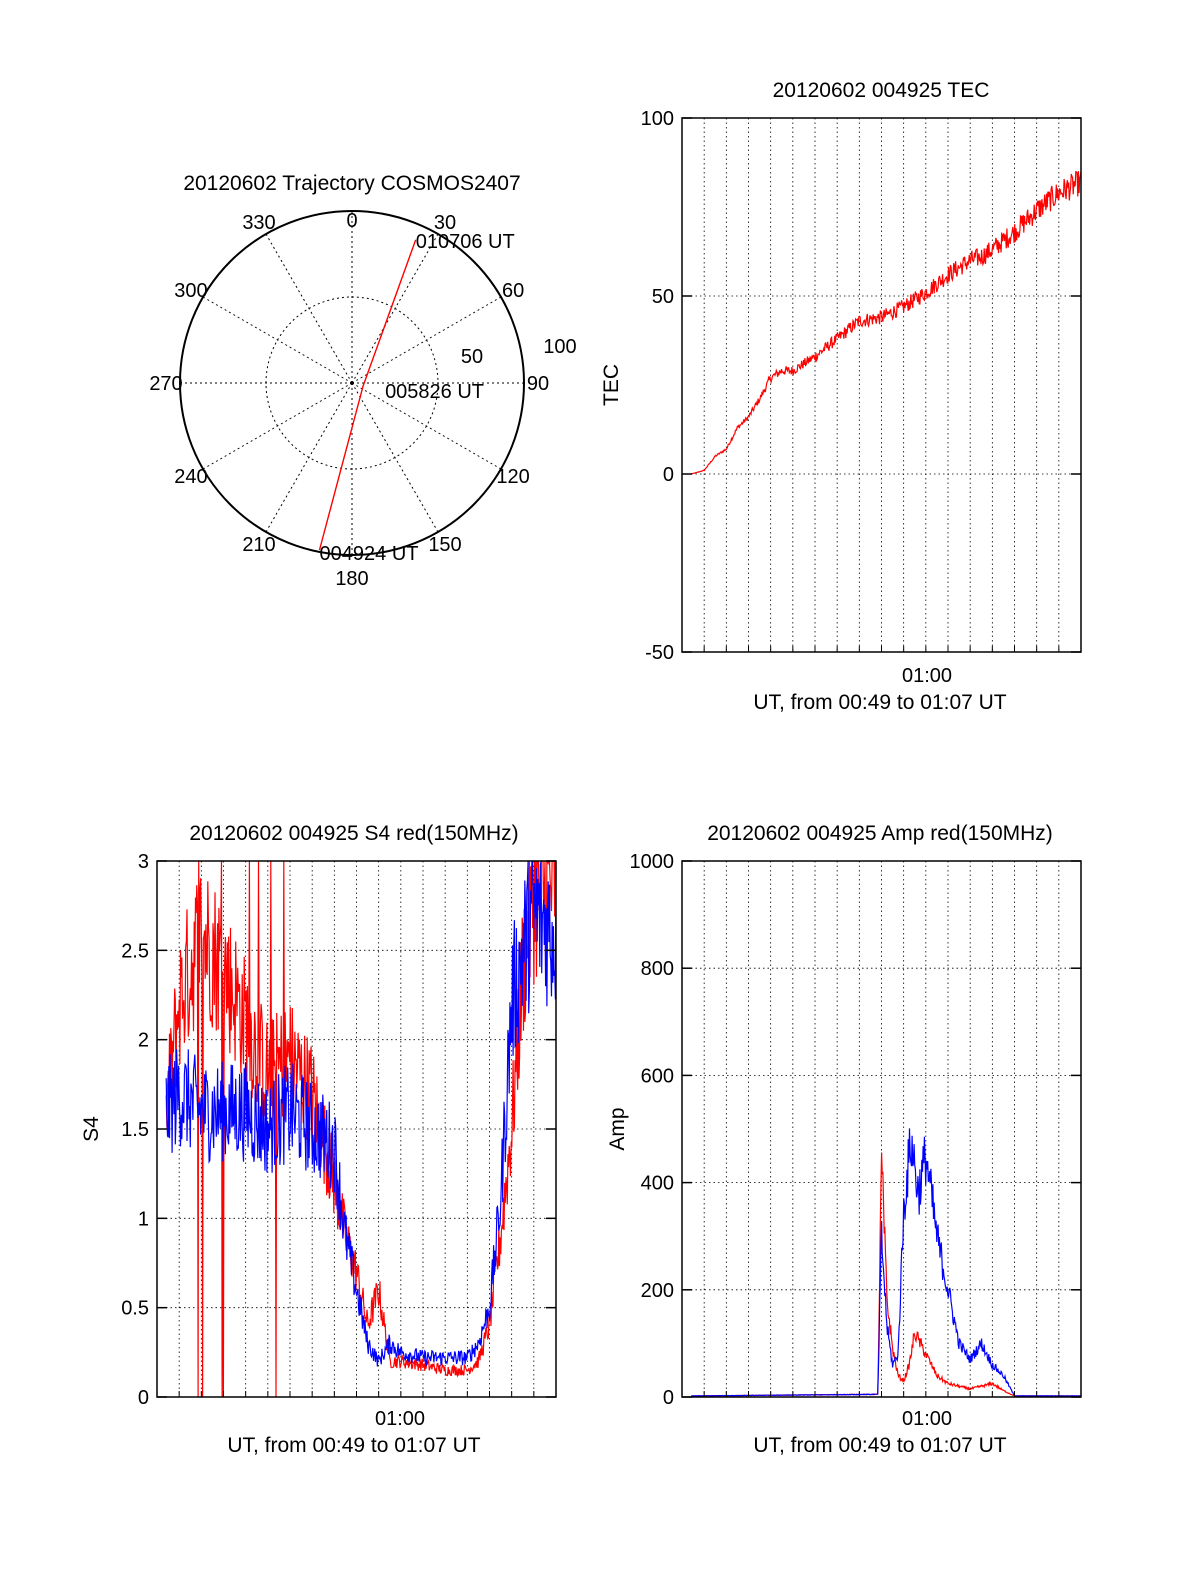  Describe the element at coordinates (135, 1309) in the screenshot. I see `s4-y-tick-label: 0.5` at that location.